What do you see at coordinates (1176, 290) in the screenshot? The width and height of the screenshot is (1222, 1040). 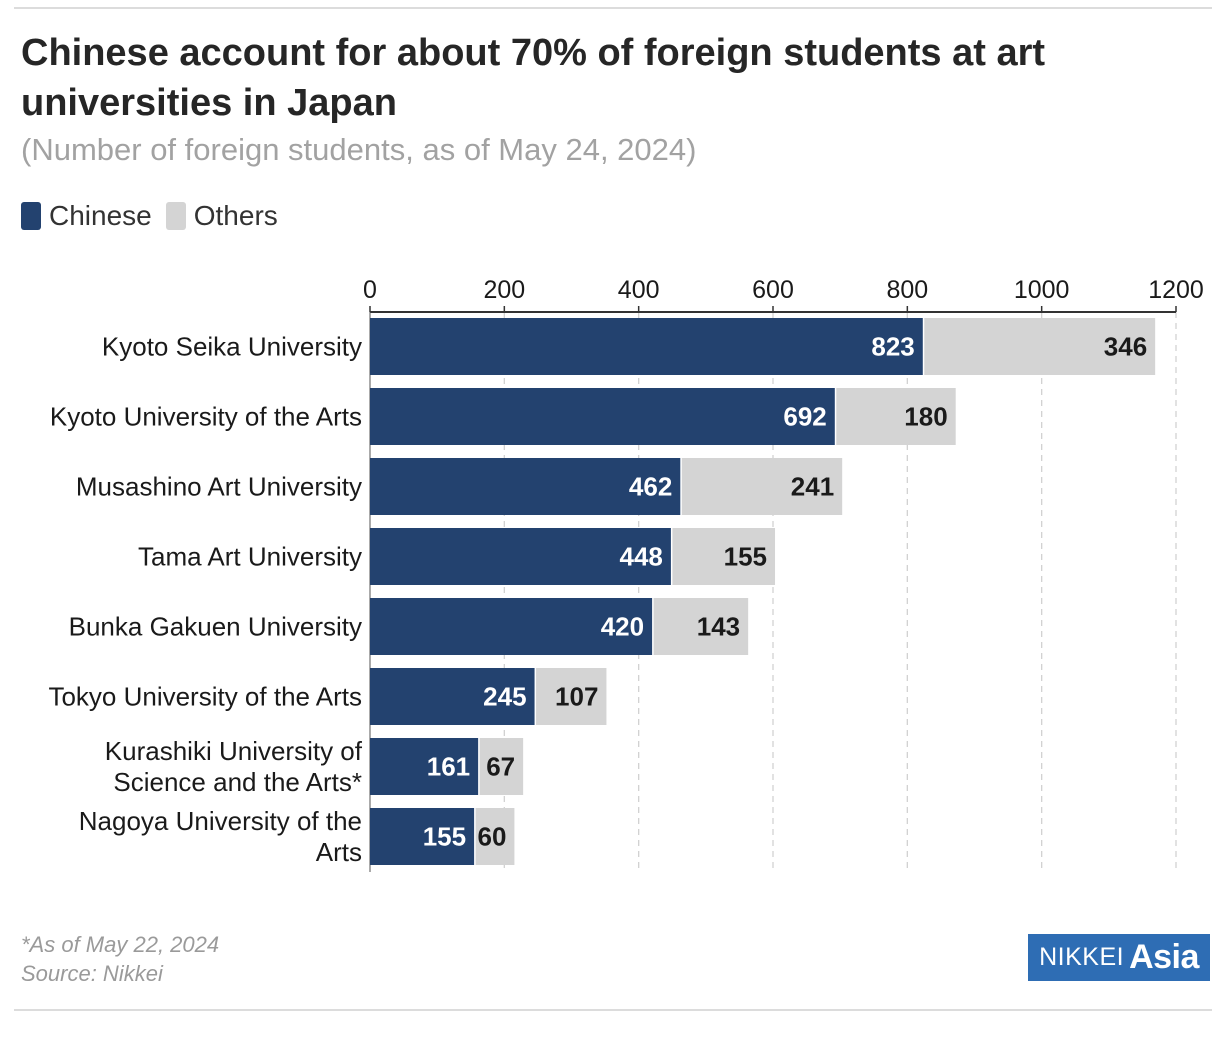 I see `x-tick-label: 1200` at bounding box center [1176, 290].